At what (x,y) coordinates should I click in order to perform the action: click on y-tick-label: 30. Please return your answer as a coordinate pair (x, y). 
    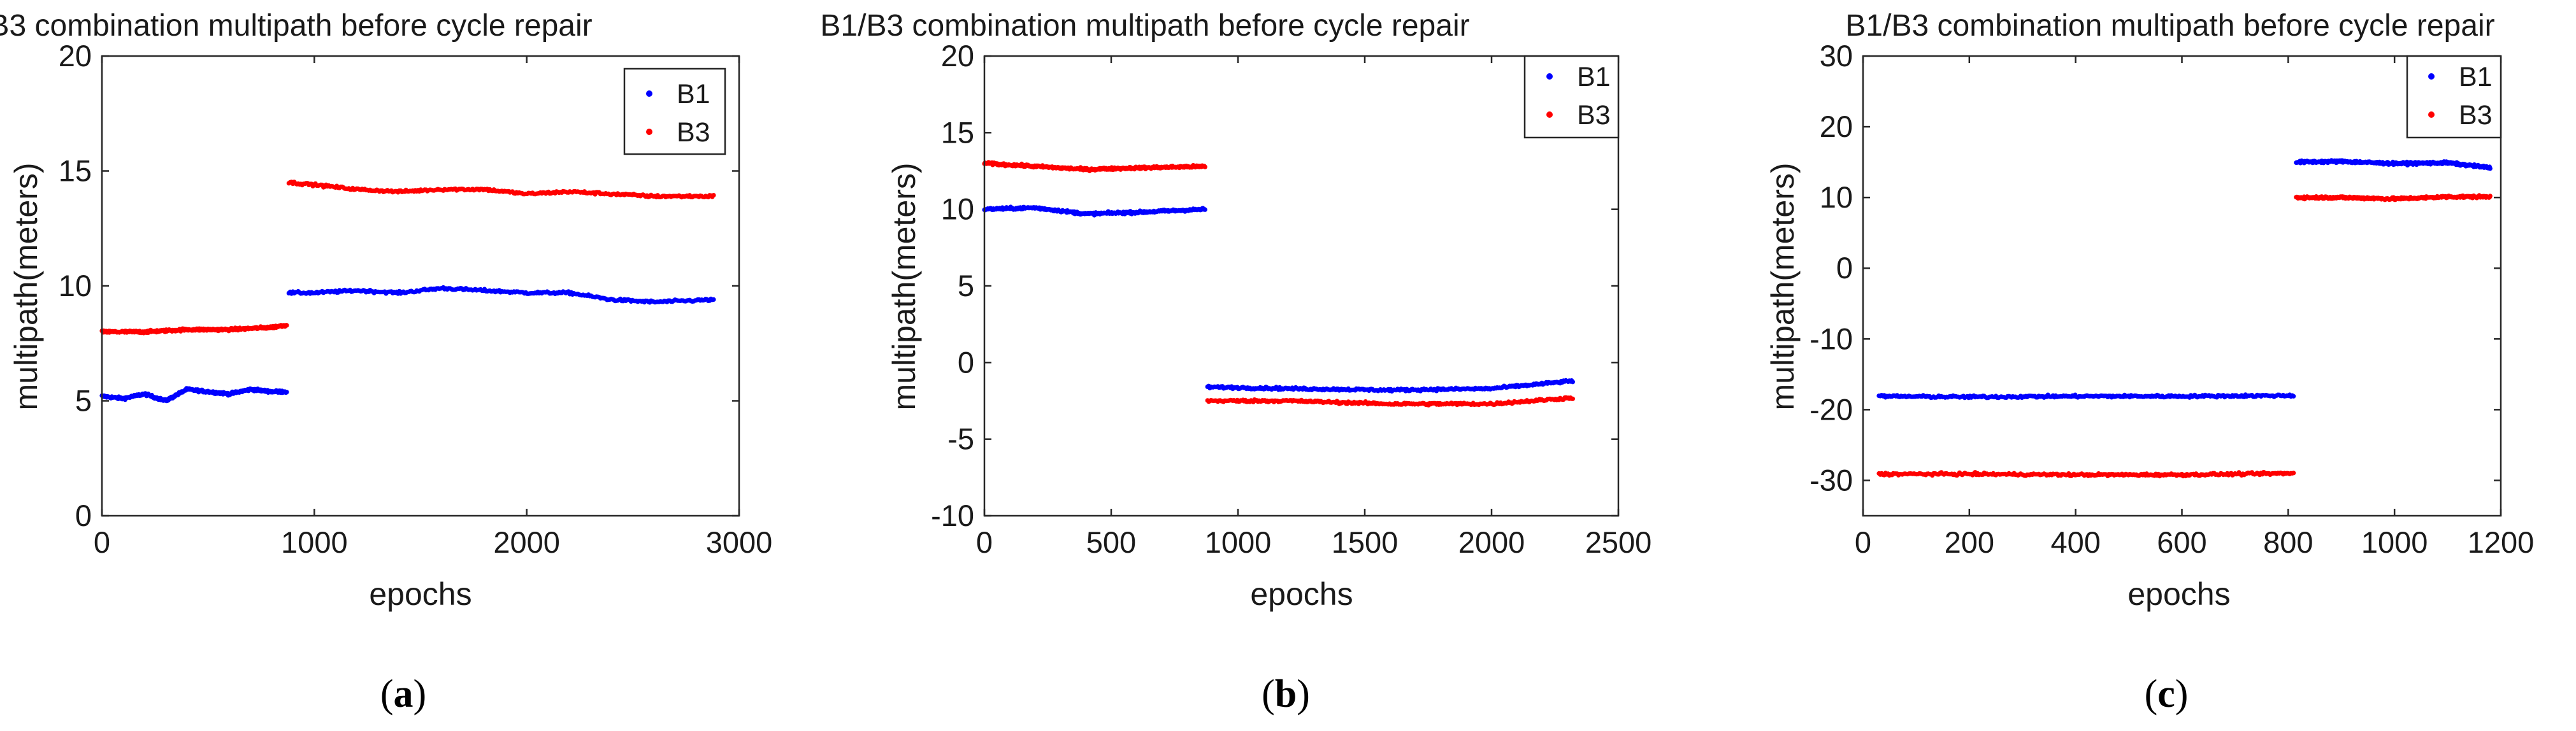
    Looking at the image, I should click on (1837, 56).